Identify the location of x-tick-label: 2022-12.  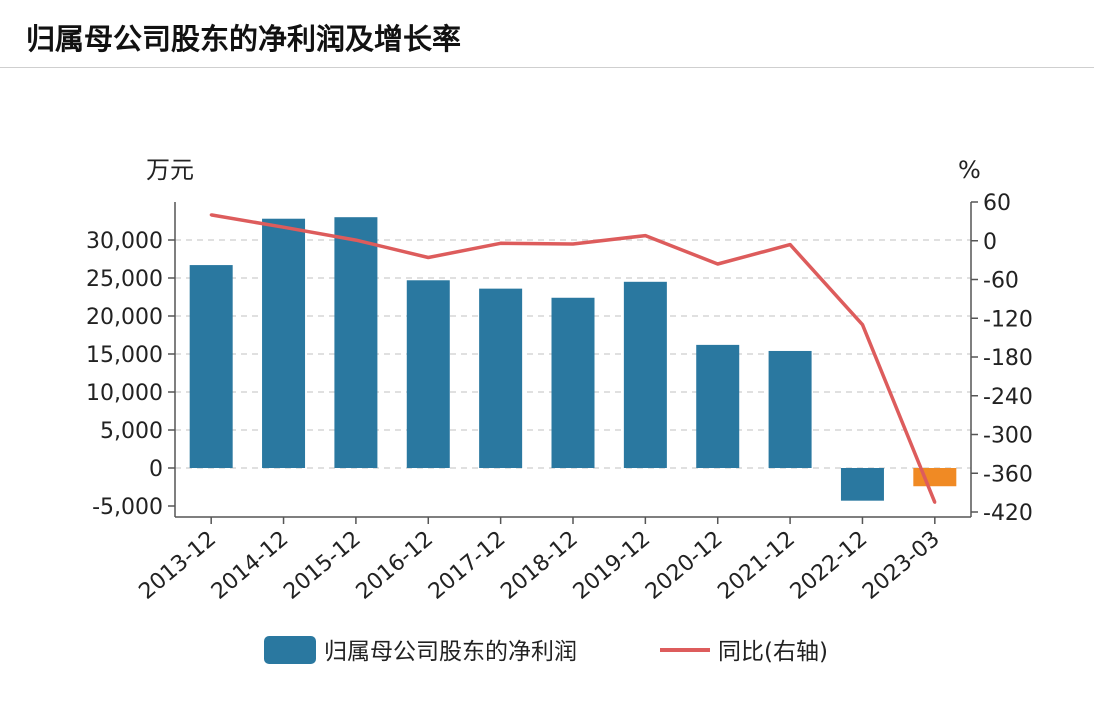
(829, 565).